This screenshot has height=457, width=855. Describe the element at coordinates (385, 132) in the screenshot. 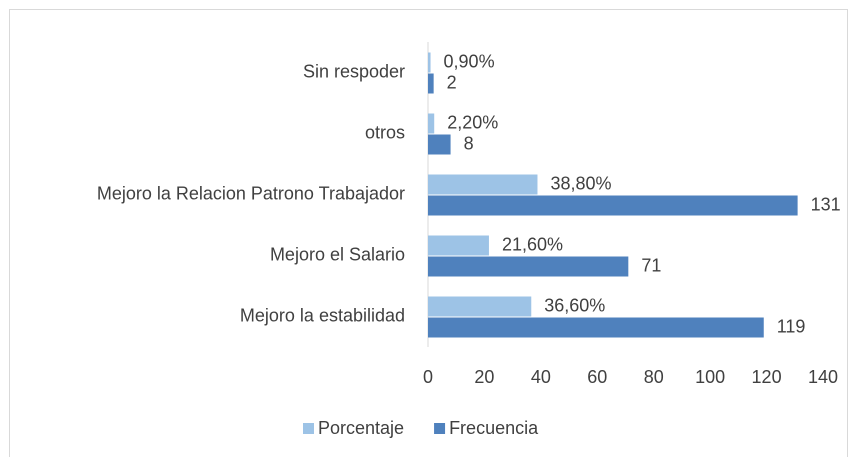

I see `y-tick-label: otros` at that location.